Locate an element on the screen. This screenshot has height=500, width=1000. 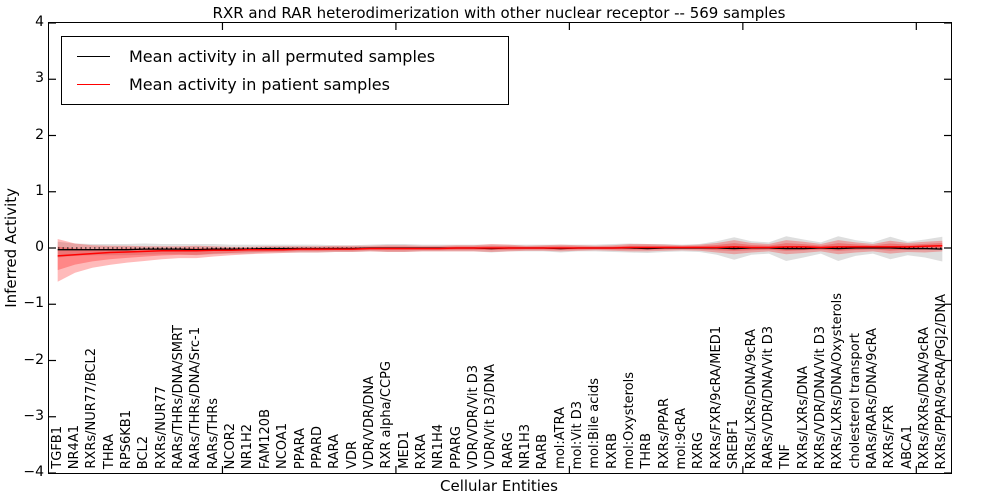
x-category-label: mol:ATRA is located at coordinates (560, 438).